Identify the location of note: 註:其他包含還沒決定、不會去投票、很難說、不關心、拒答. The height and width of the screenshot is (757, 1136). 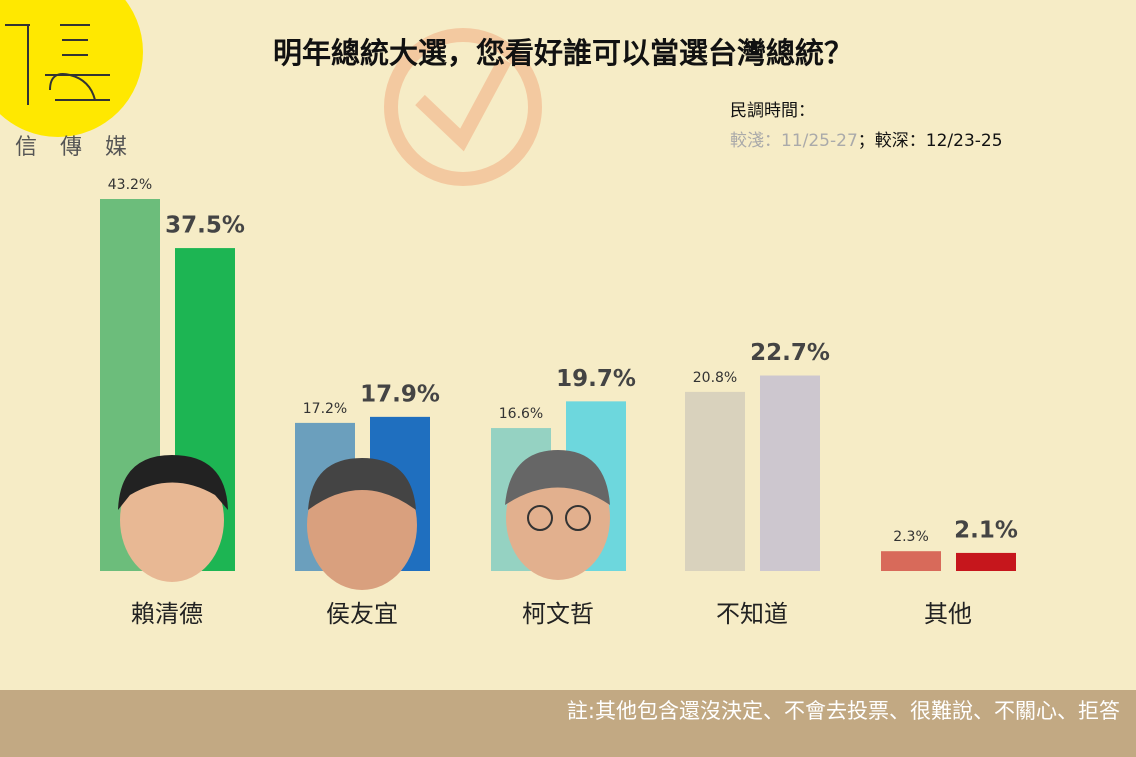
(843, 711).